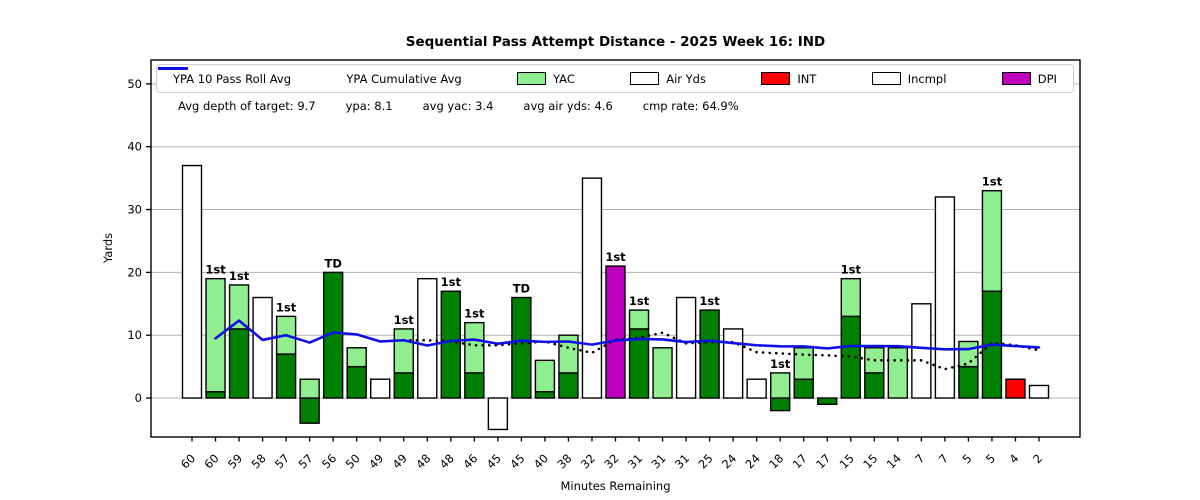  What do you see at coordinates (369, 106) in the screenshot?
I see `stat-ypa: ypa: 8.1` at bounding box center [369, 106].